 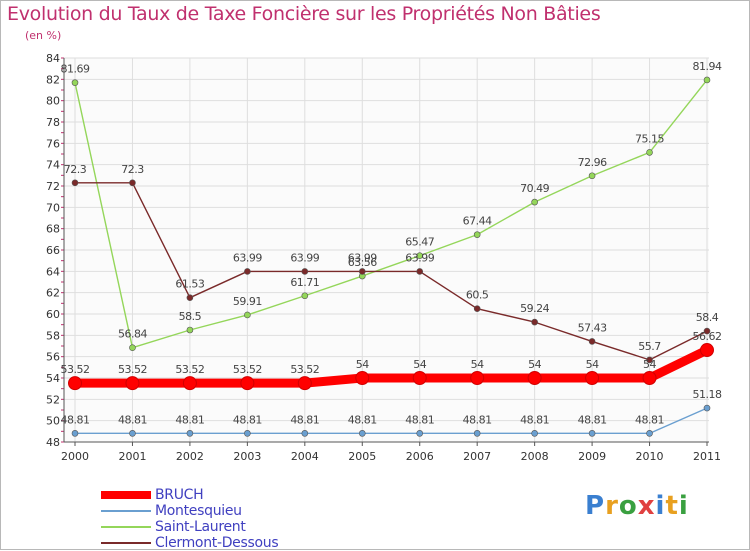 I want to click on data-label: 61.53, so click(x=189, y=284).